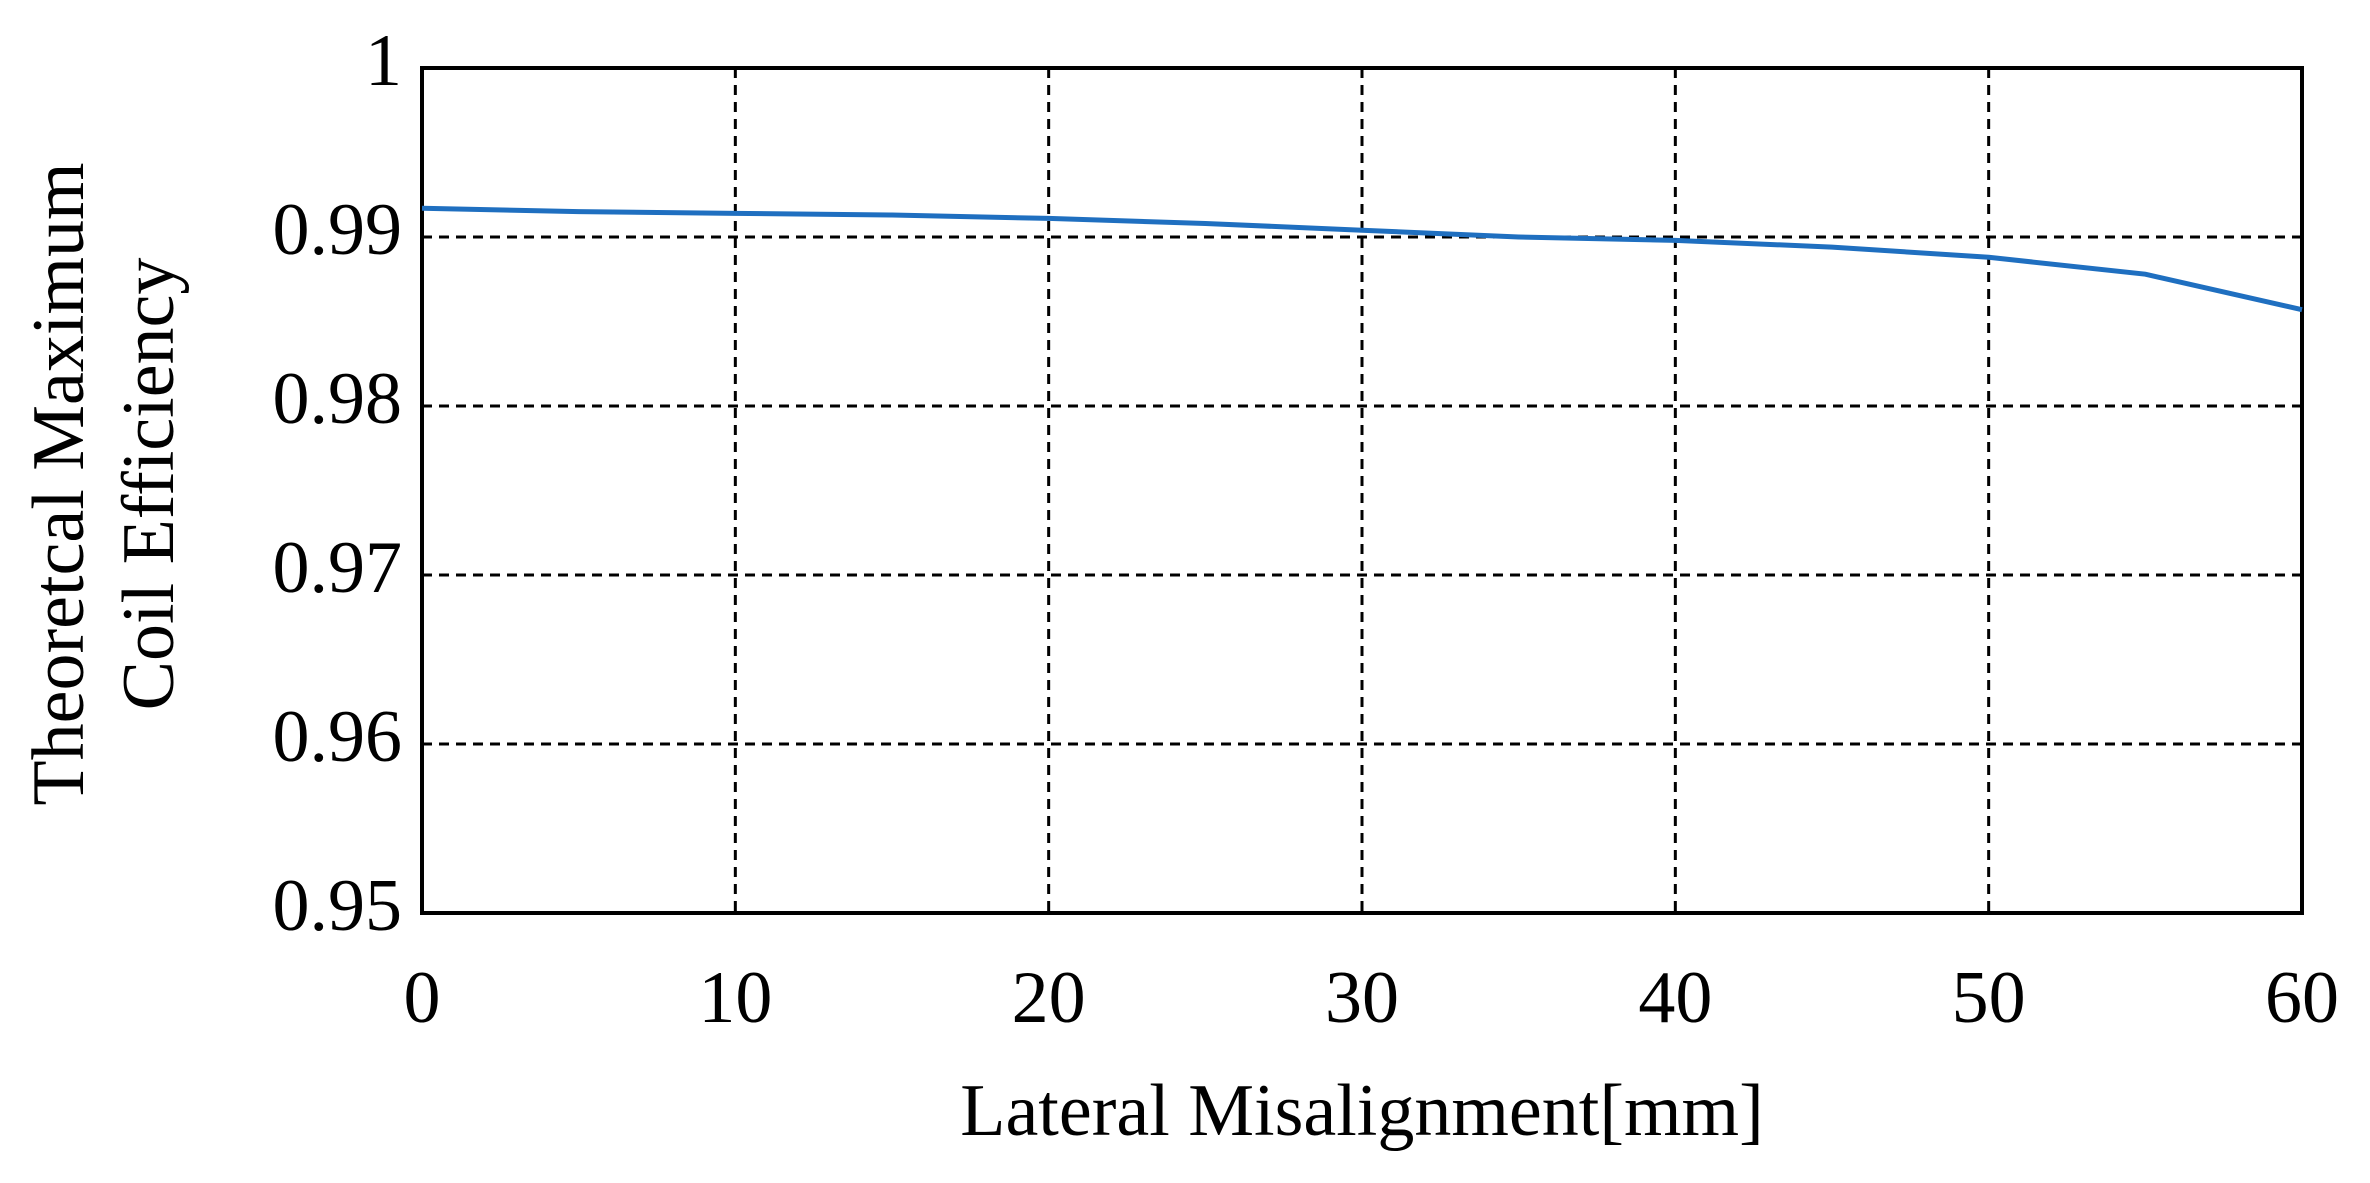 Image resolution: width=2370 pixels, height=1183 pixels. What do you see at coordinates (338, 737) in the screenshot?
I see `y-tick-label: 0.96` at bounding box center [338, 737].